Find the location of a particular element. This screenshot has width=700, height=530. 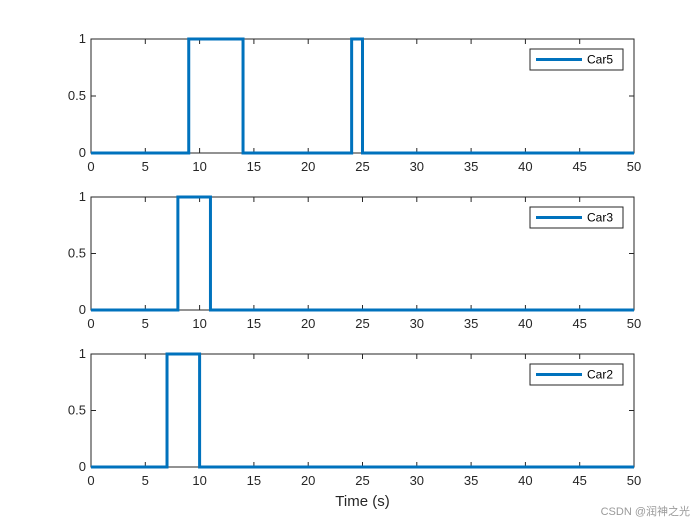

legend-label: Car3 is located at coordinates (600, 218).